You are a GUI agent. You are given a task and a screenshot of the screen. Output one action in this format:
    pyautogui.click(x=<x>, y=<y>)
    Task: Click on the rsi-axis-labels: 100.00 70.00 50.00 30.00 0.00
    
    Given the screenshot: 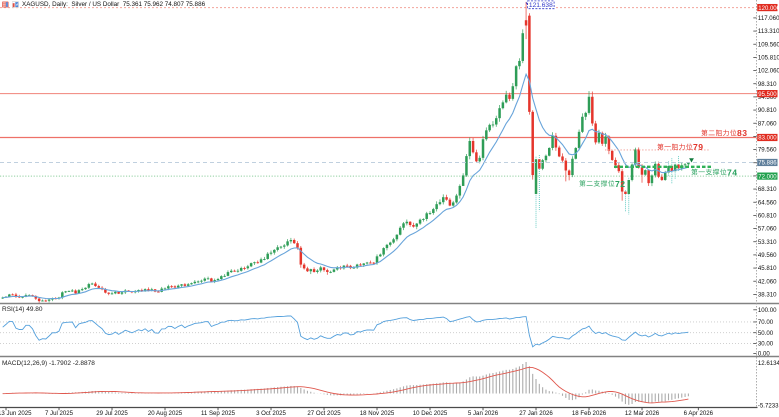 What is the action you would take?
    pyautogui.click(x=765, y=332)
    